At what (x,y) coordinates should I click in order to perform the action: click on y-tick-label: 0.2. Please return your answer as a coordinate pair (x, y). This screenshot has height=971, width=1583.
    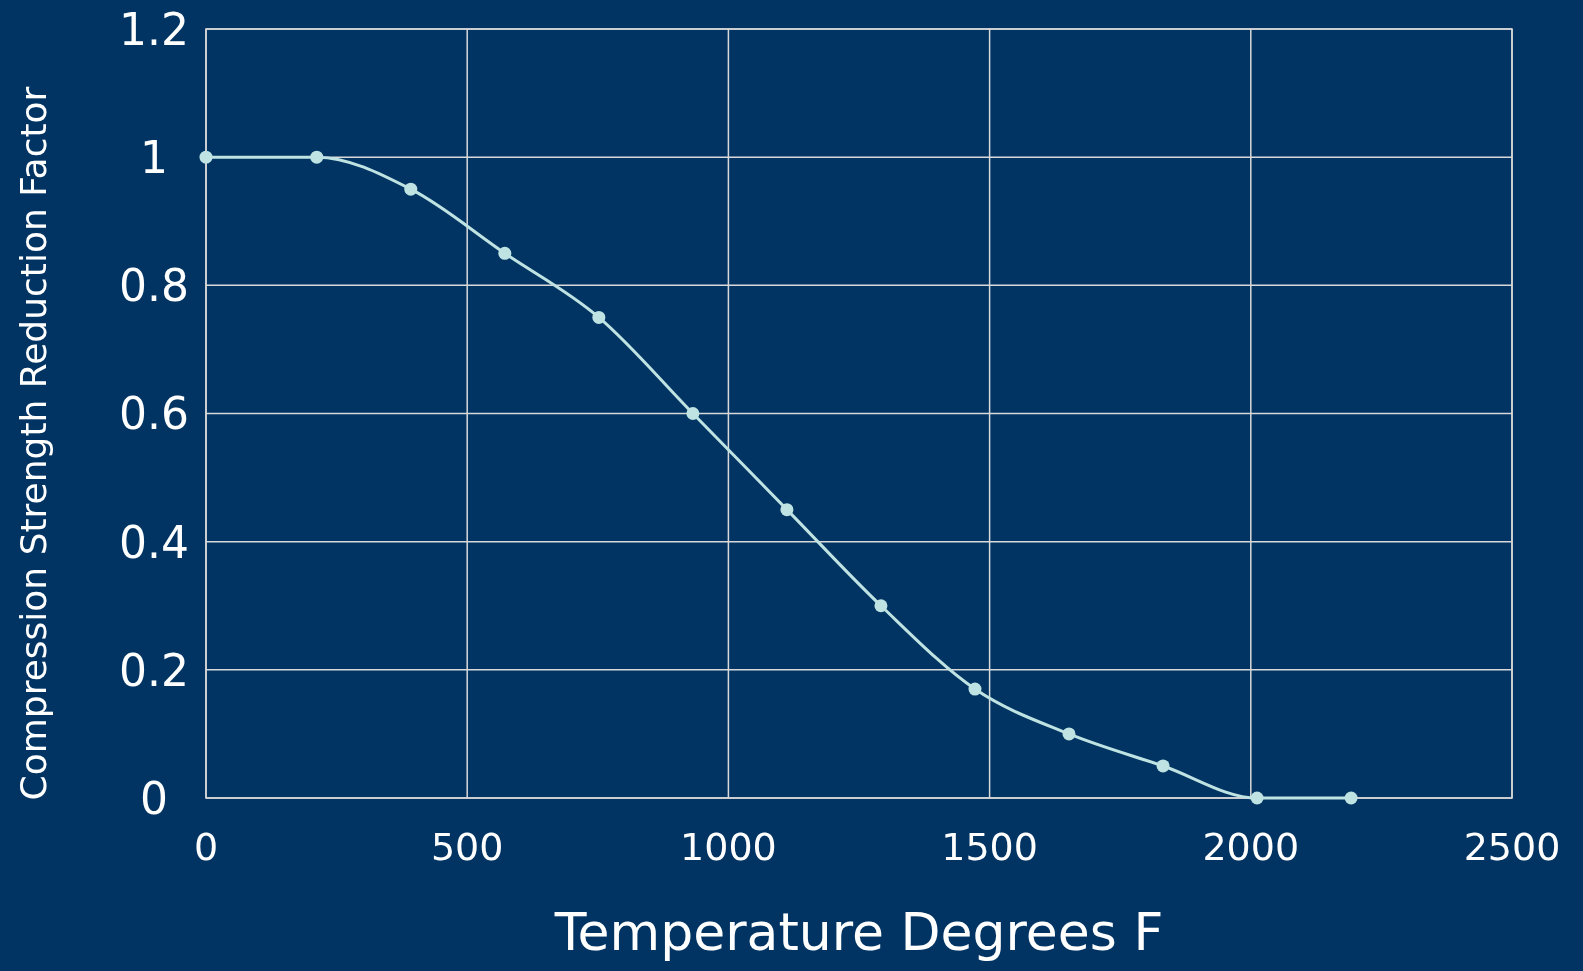
    Looking at the image, I should click on (154, 670).